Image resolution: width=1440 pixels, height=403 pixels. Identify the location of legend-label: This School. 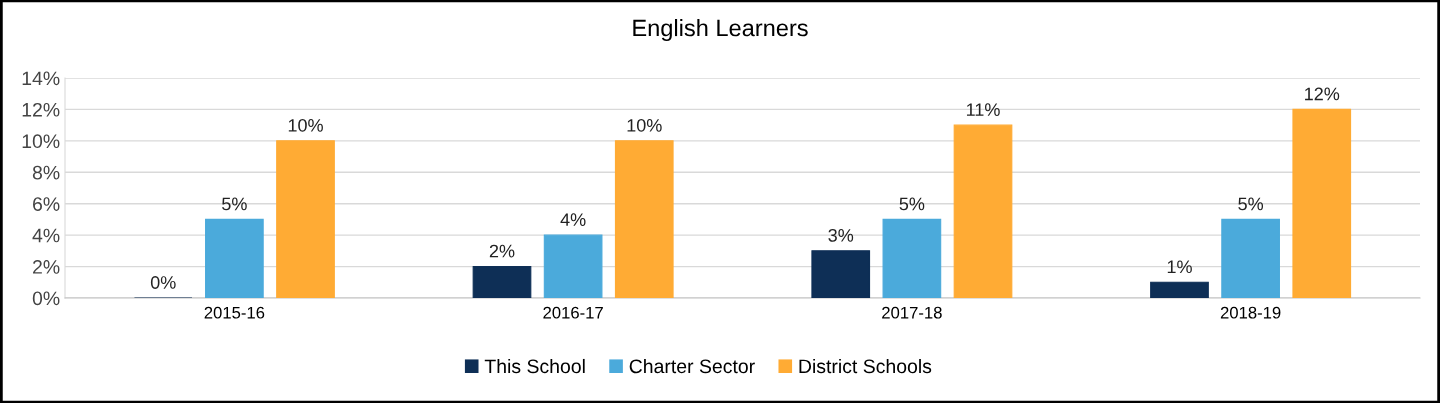
(534, 366).